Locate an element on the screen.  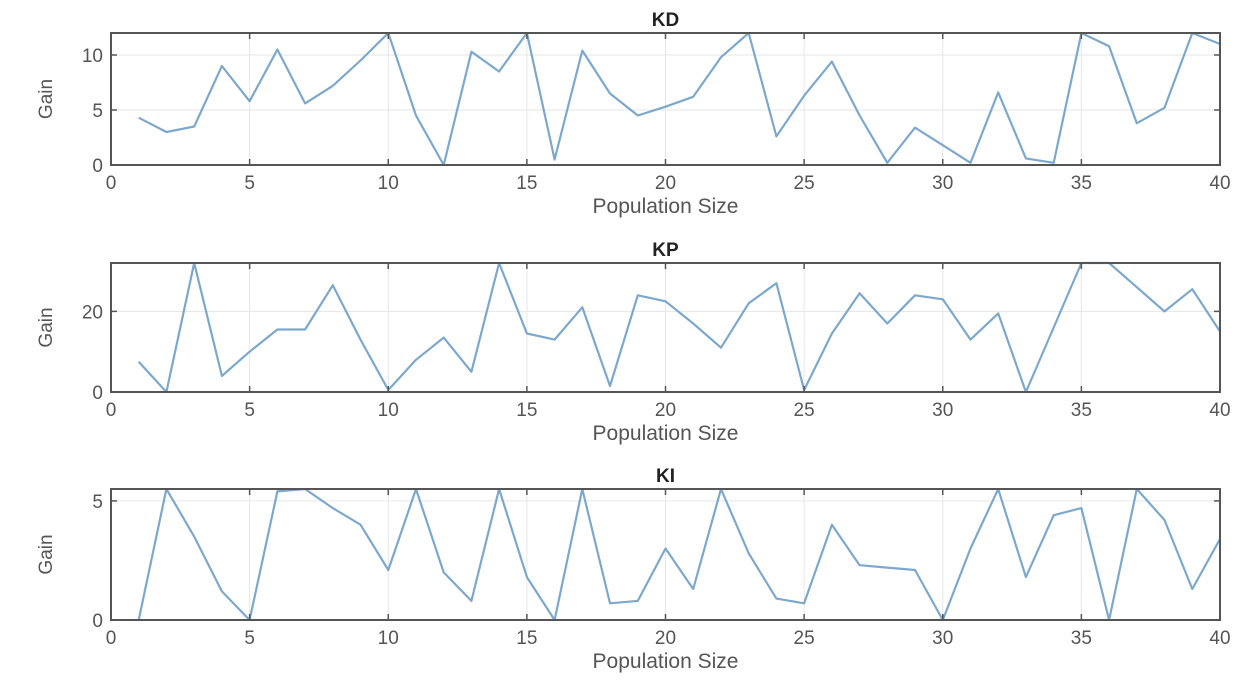
y-tick-label: 20 is located at coordinates (92, 312).